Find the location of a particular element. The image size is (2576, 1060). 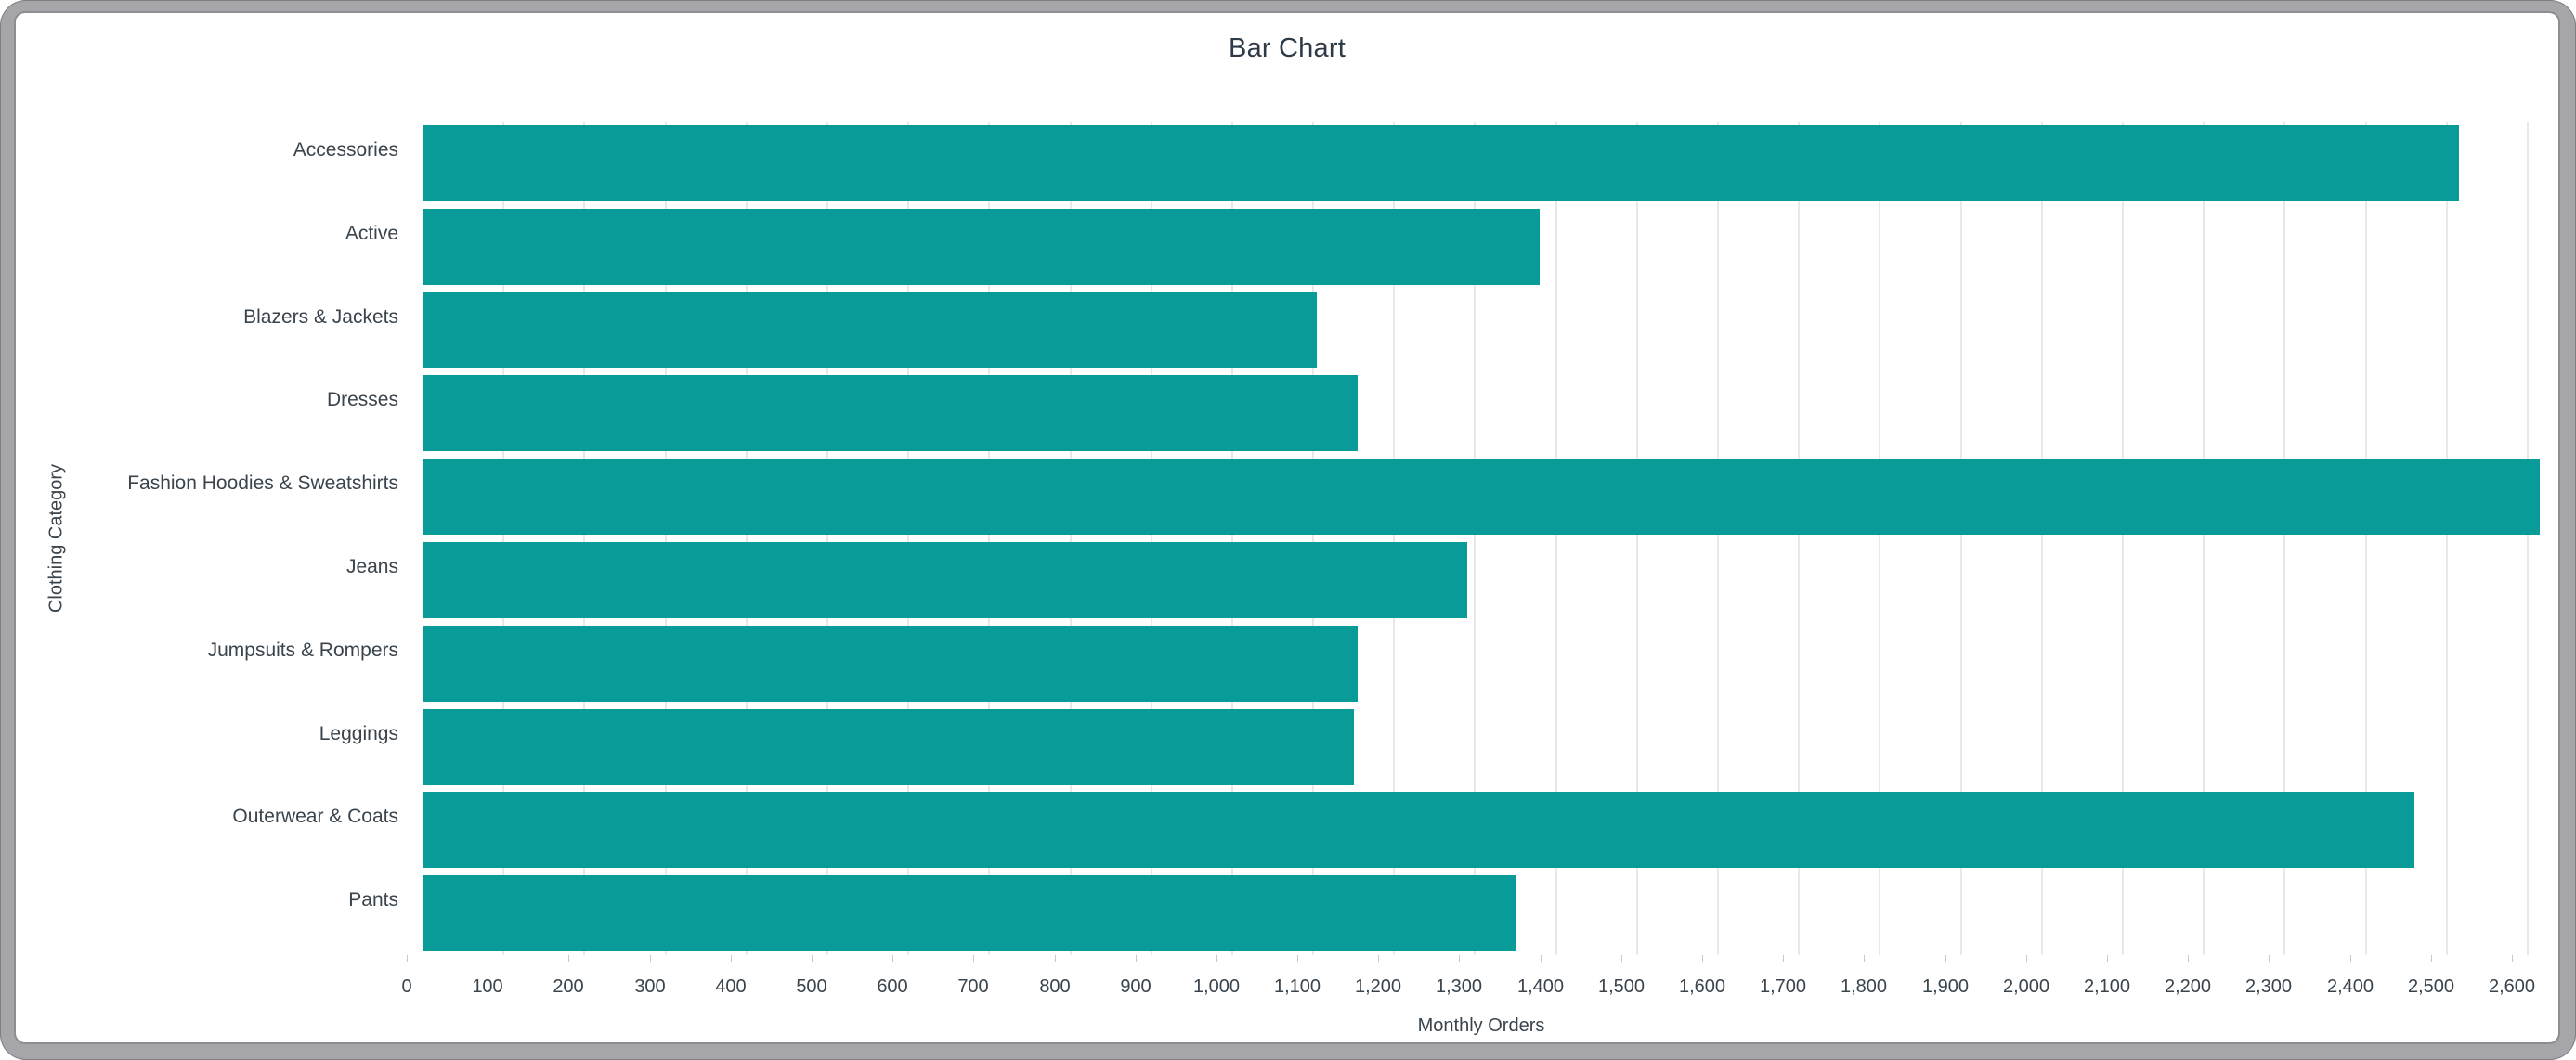

bar-leggings is located at coordinates (888, 747).